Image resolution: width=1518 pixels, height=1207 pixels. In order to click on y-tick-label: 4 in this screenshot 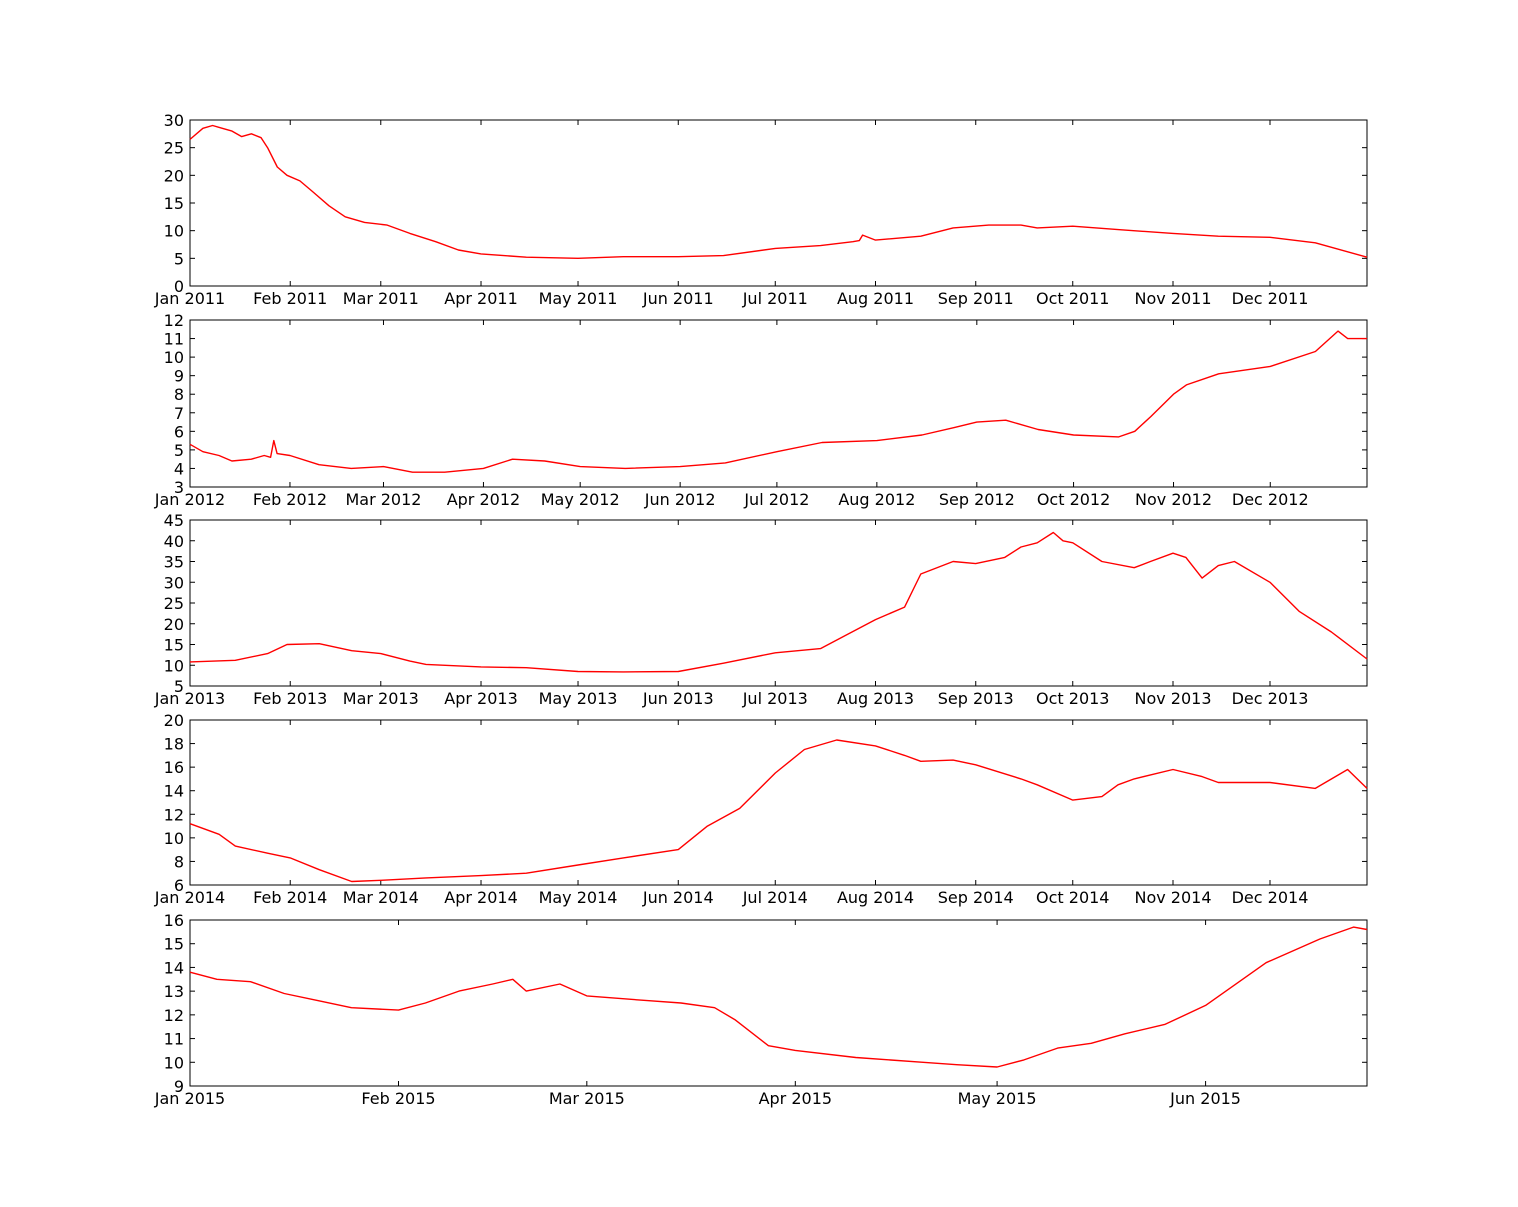, I will do `click(179, 468)`.